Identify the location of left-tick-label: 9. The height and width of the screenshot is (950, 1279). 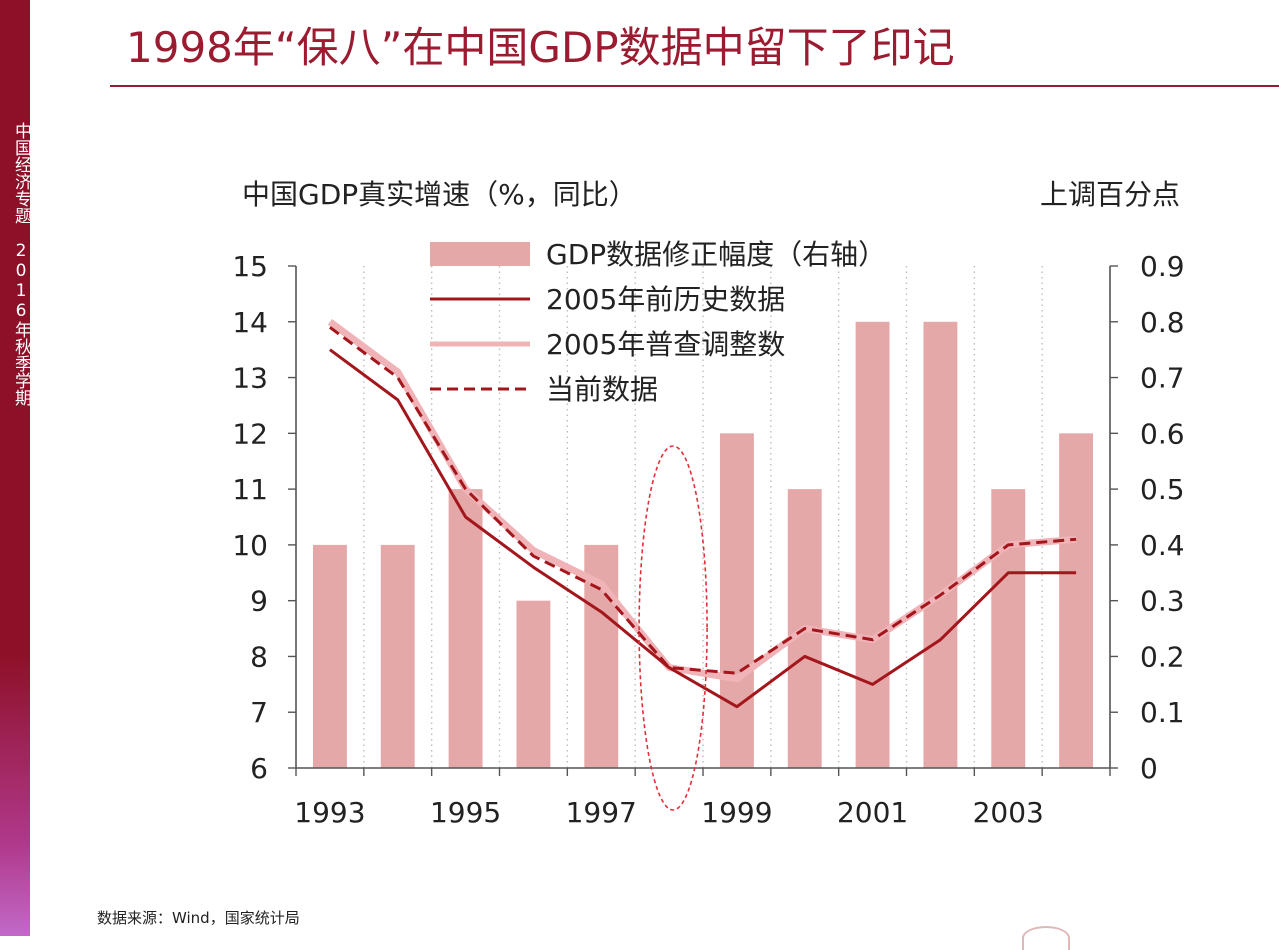
(259, 601).